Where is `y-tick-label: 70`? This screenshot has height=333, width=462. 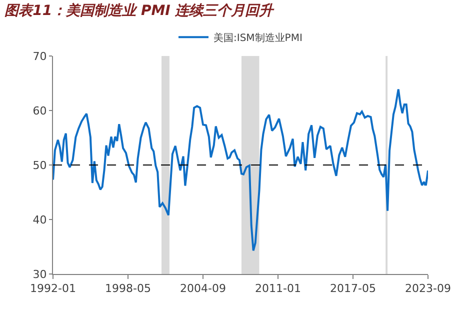 y-tick-label: 70 is located at coordinates (39, 56).